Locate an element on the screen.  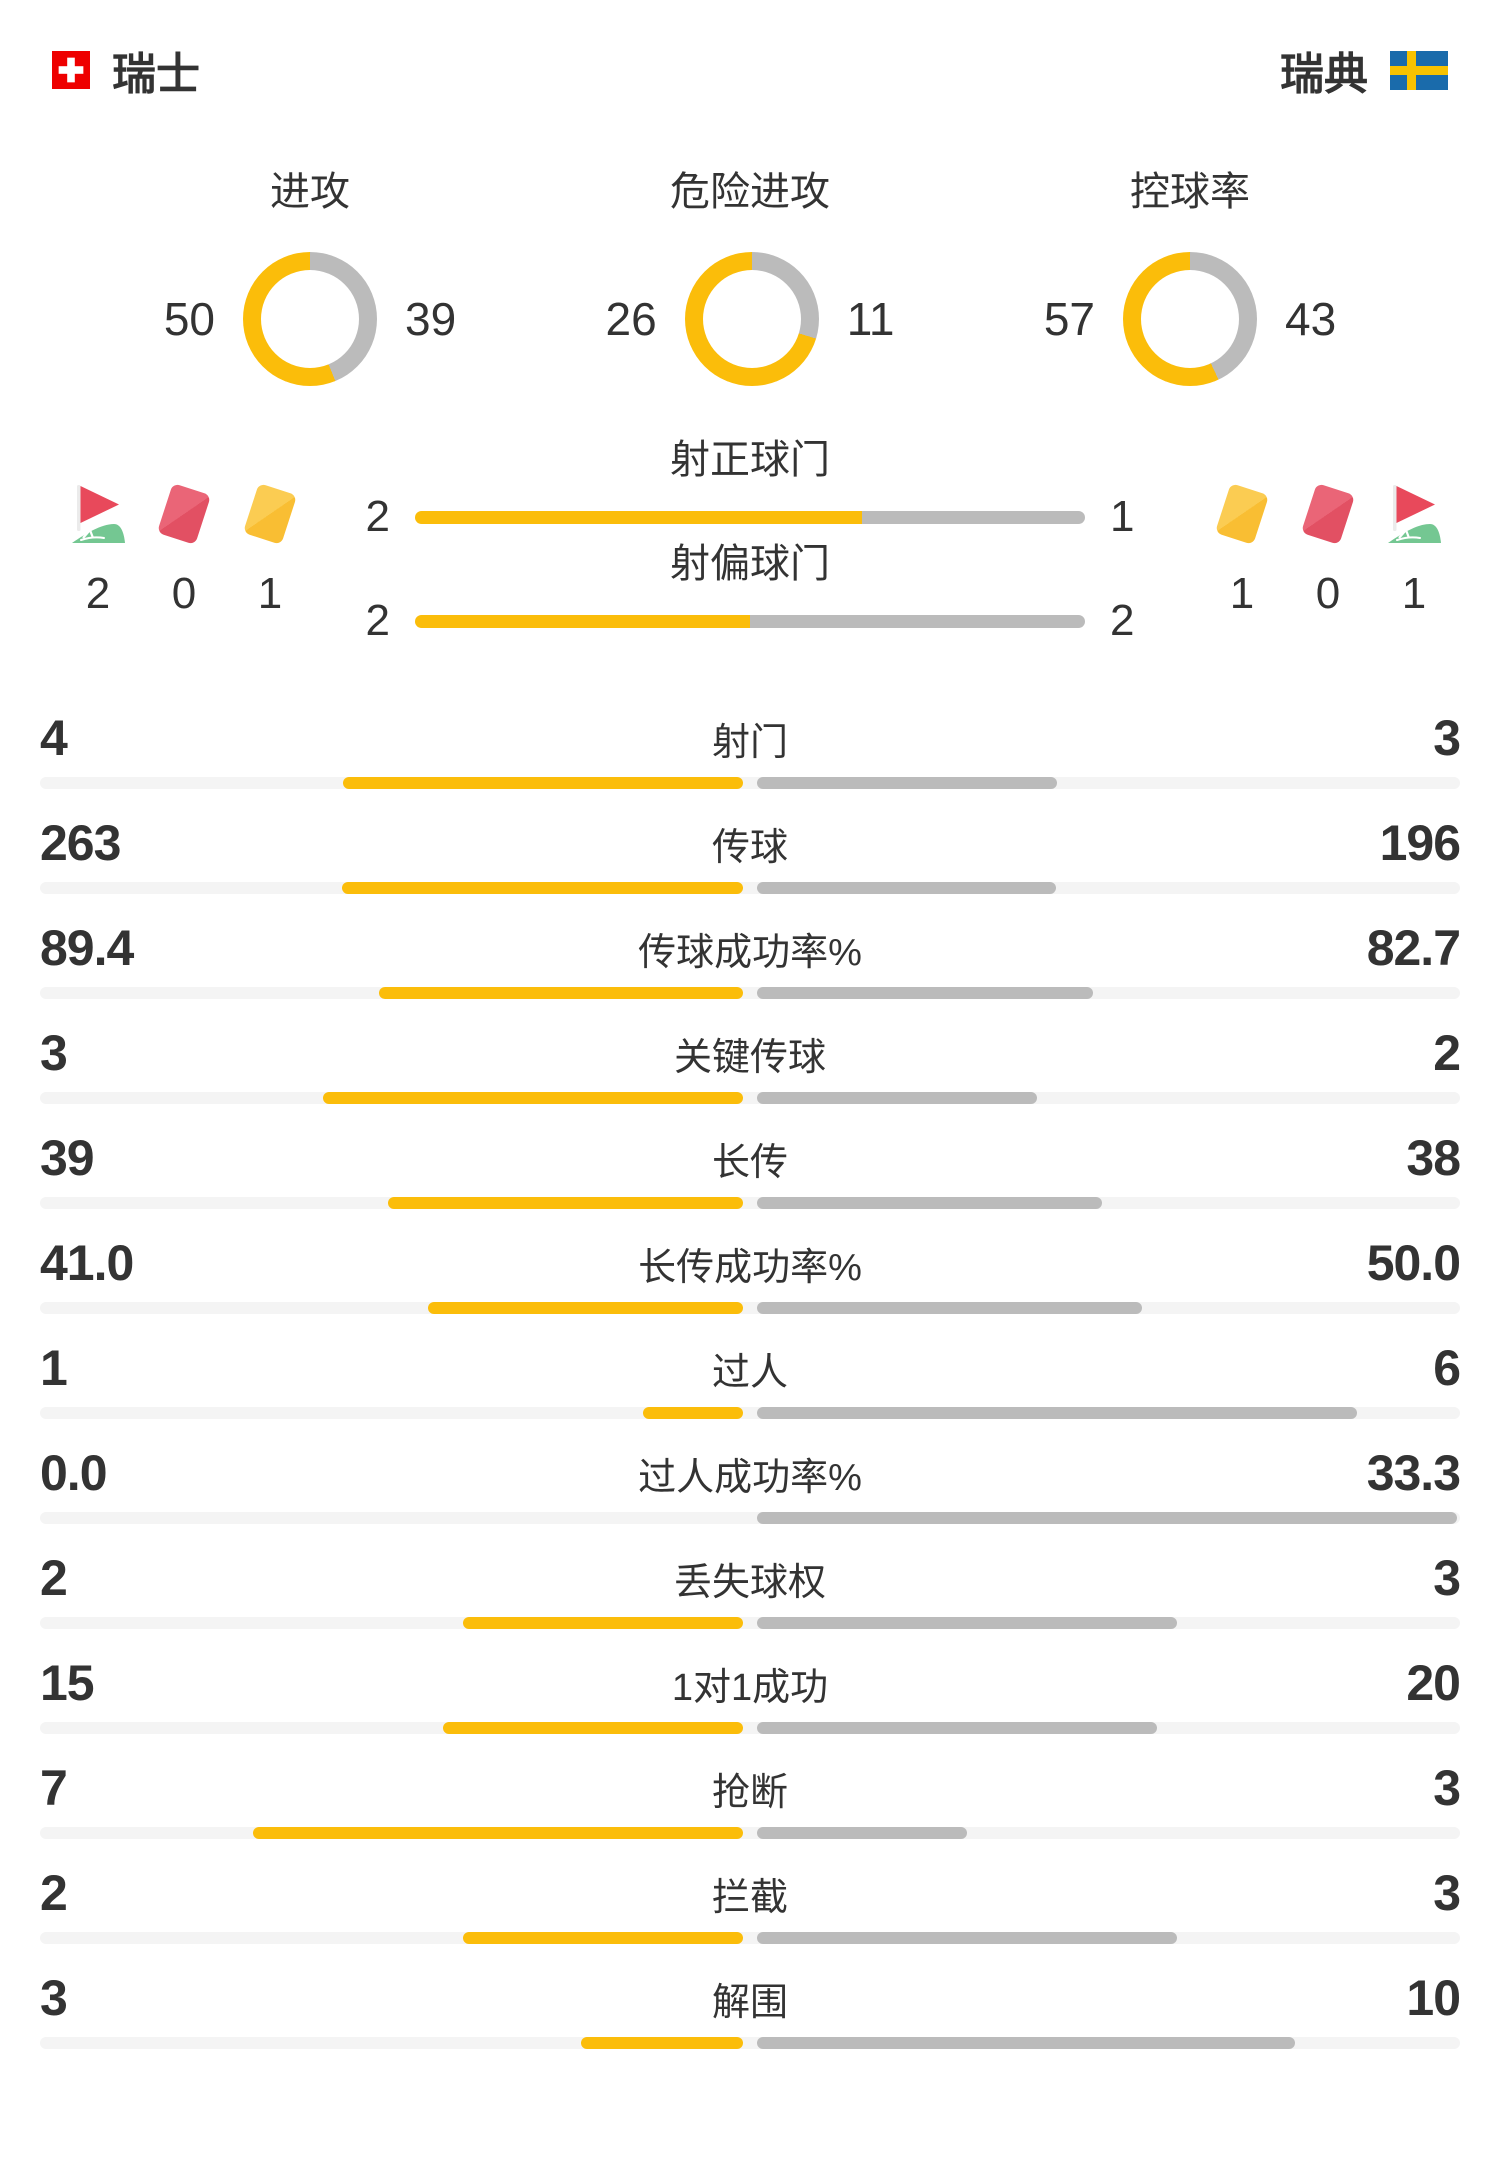
stat-row: 1 过人 6 is located at coordinates (750, 1374).